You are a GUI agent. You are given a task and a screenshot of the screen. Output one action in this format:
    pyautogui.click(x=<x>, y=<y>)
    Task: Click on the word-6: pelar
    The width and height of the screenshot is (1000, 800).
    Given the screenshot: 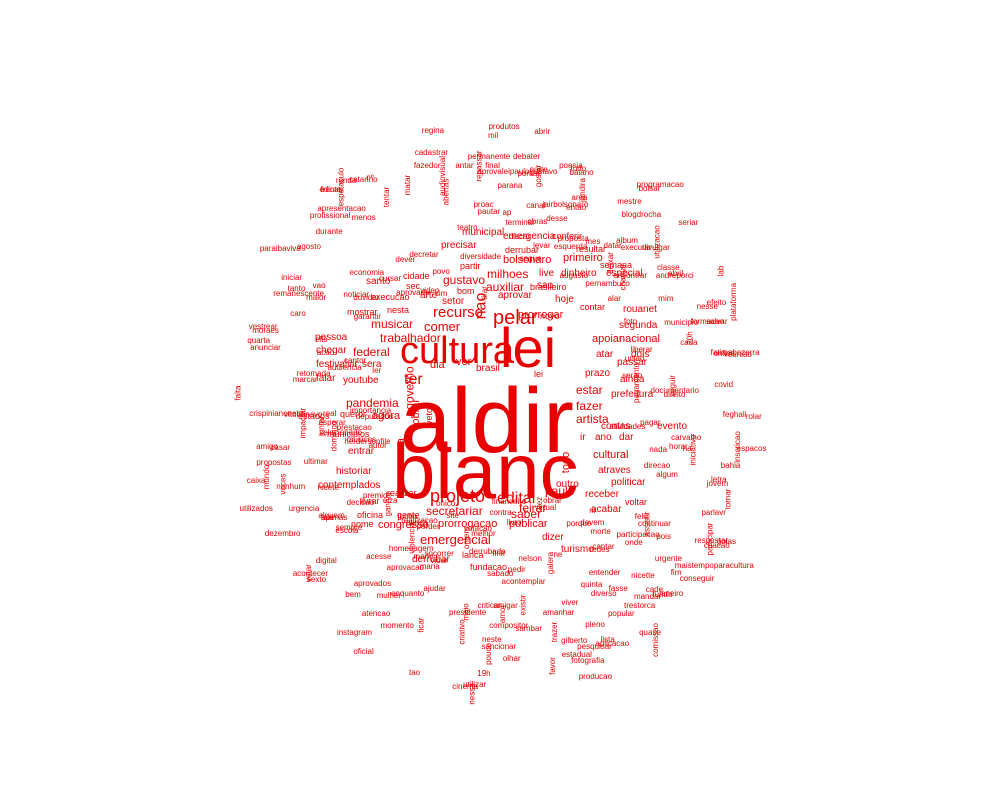 What is the action you would take?
    pyautogui.click(x=515, y=318)
    